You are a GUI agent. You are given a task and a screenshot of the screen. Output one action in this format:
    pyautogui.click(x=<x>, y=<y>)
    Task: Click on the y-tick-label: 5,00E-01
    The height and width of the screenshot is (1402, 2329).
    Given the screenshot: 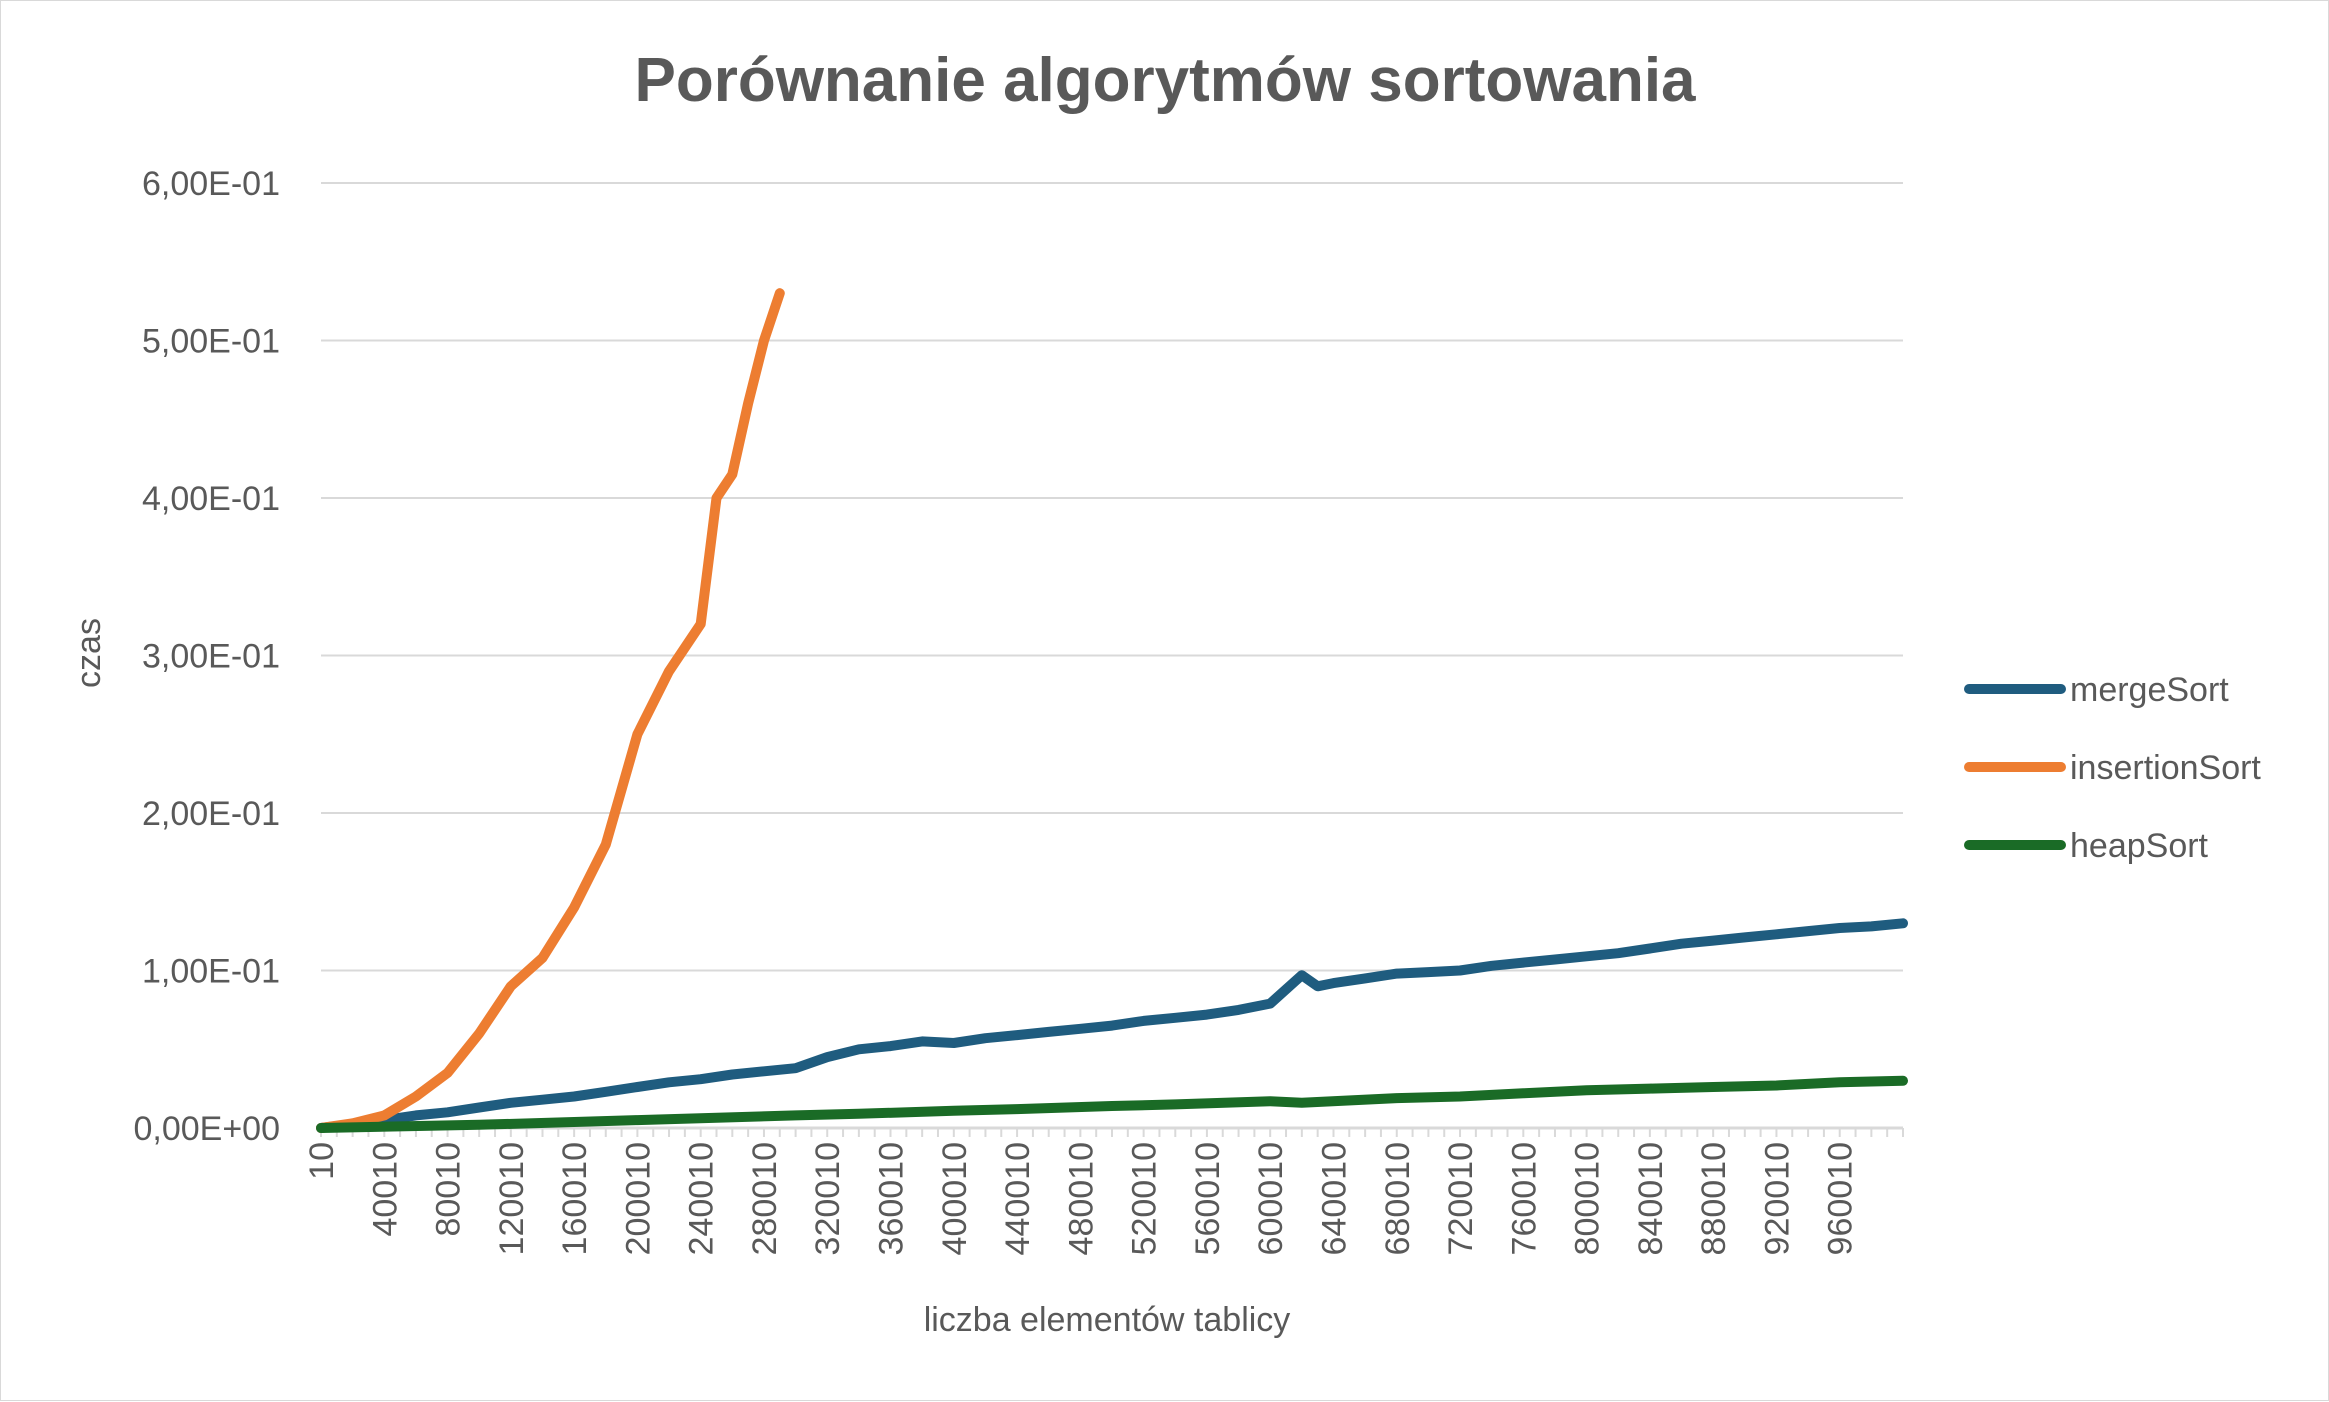 What is the action you would take?
    pyautogui.click(x=211, y=342)
    